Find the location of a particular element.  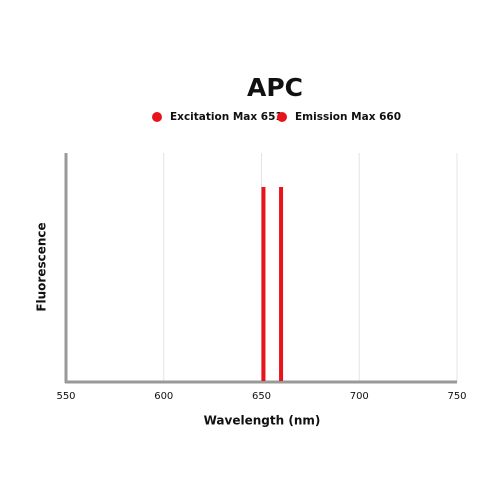

x-tick-label: 550 is located at coordinates (65, 396).